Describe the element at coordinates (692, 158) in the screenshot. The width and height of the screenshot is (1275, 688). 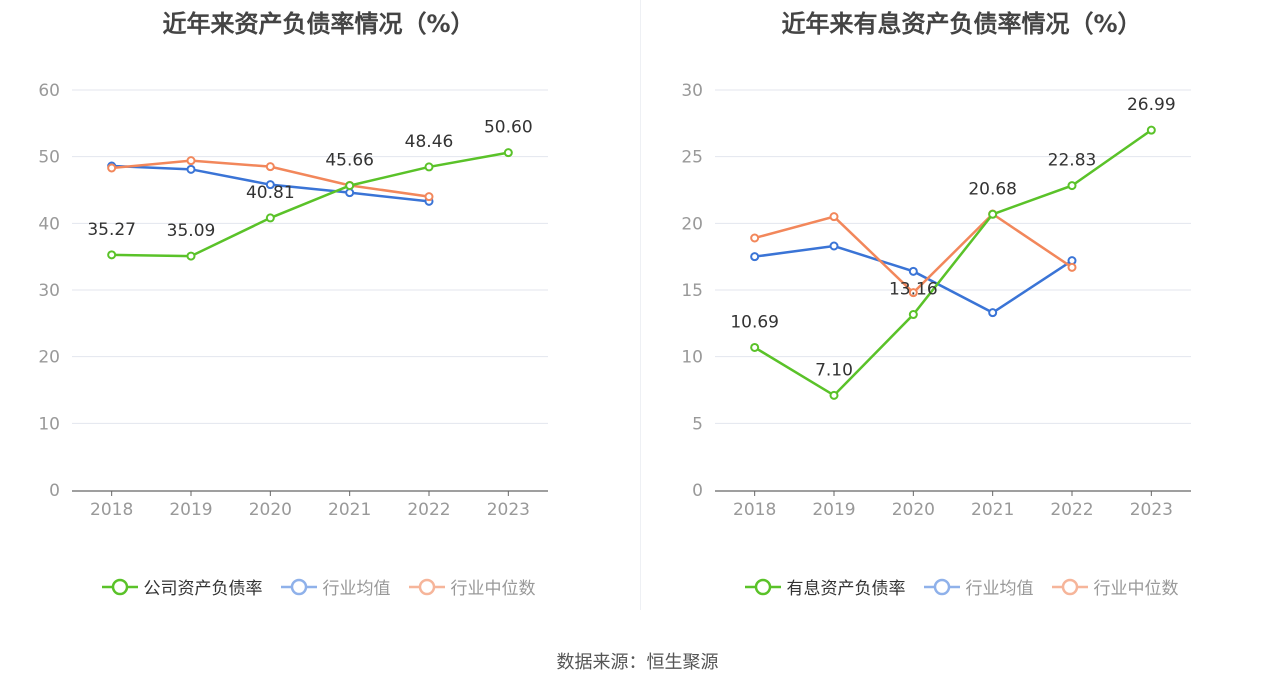
I see `y-tick-label: 25` at that location.